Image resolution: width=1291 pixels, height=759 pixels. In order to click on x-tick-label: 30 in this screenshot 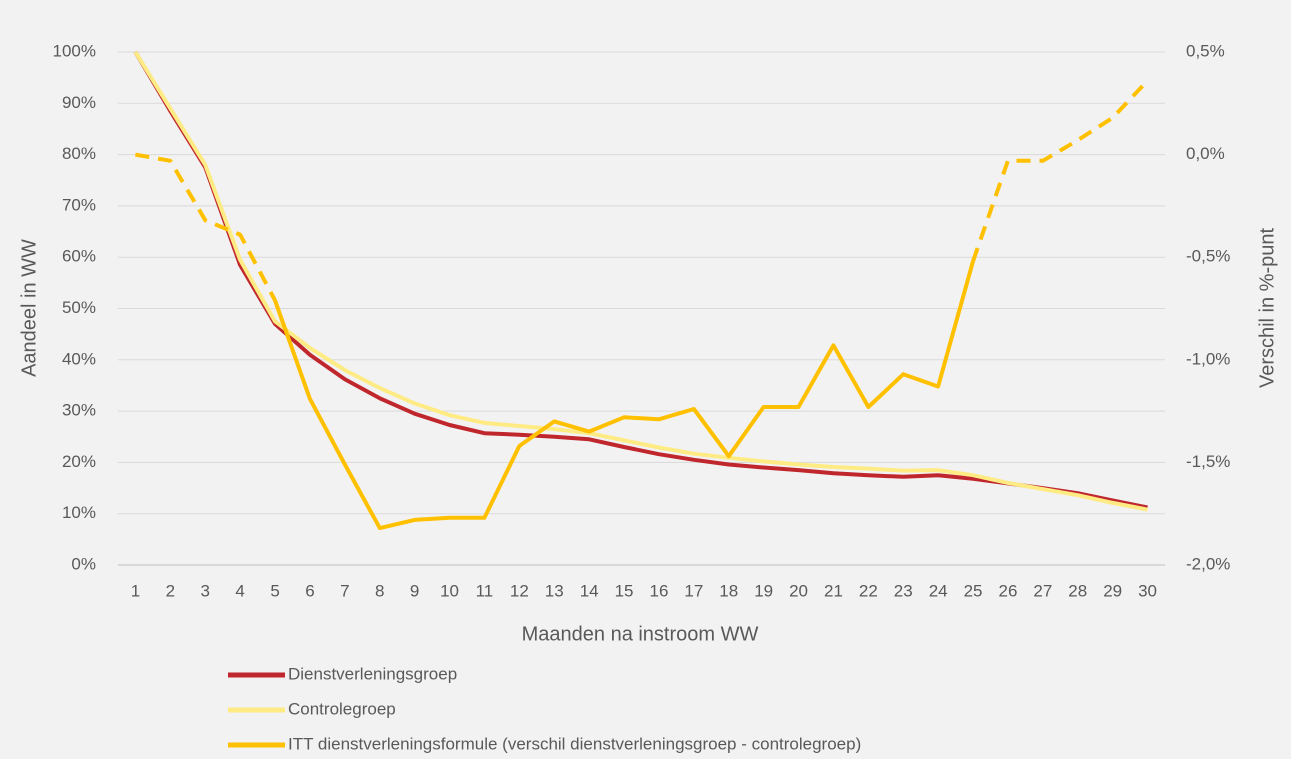, I will do `click(1147, 590)`.